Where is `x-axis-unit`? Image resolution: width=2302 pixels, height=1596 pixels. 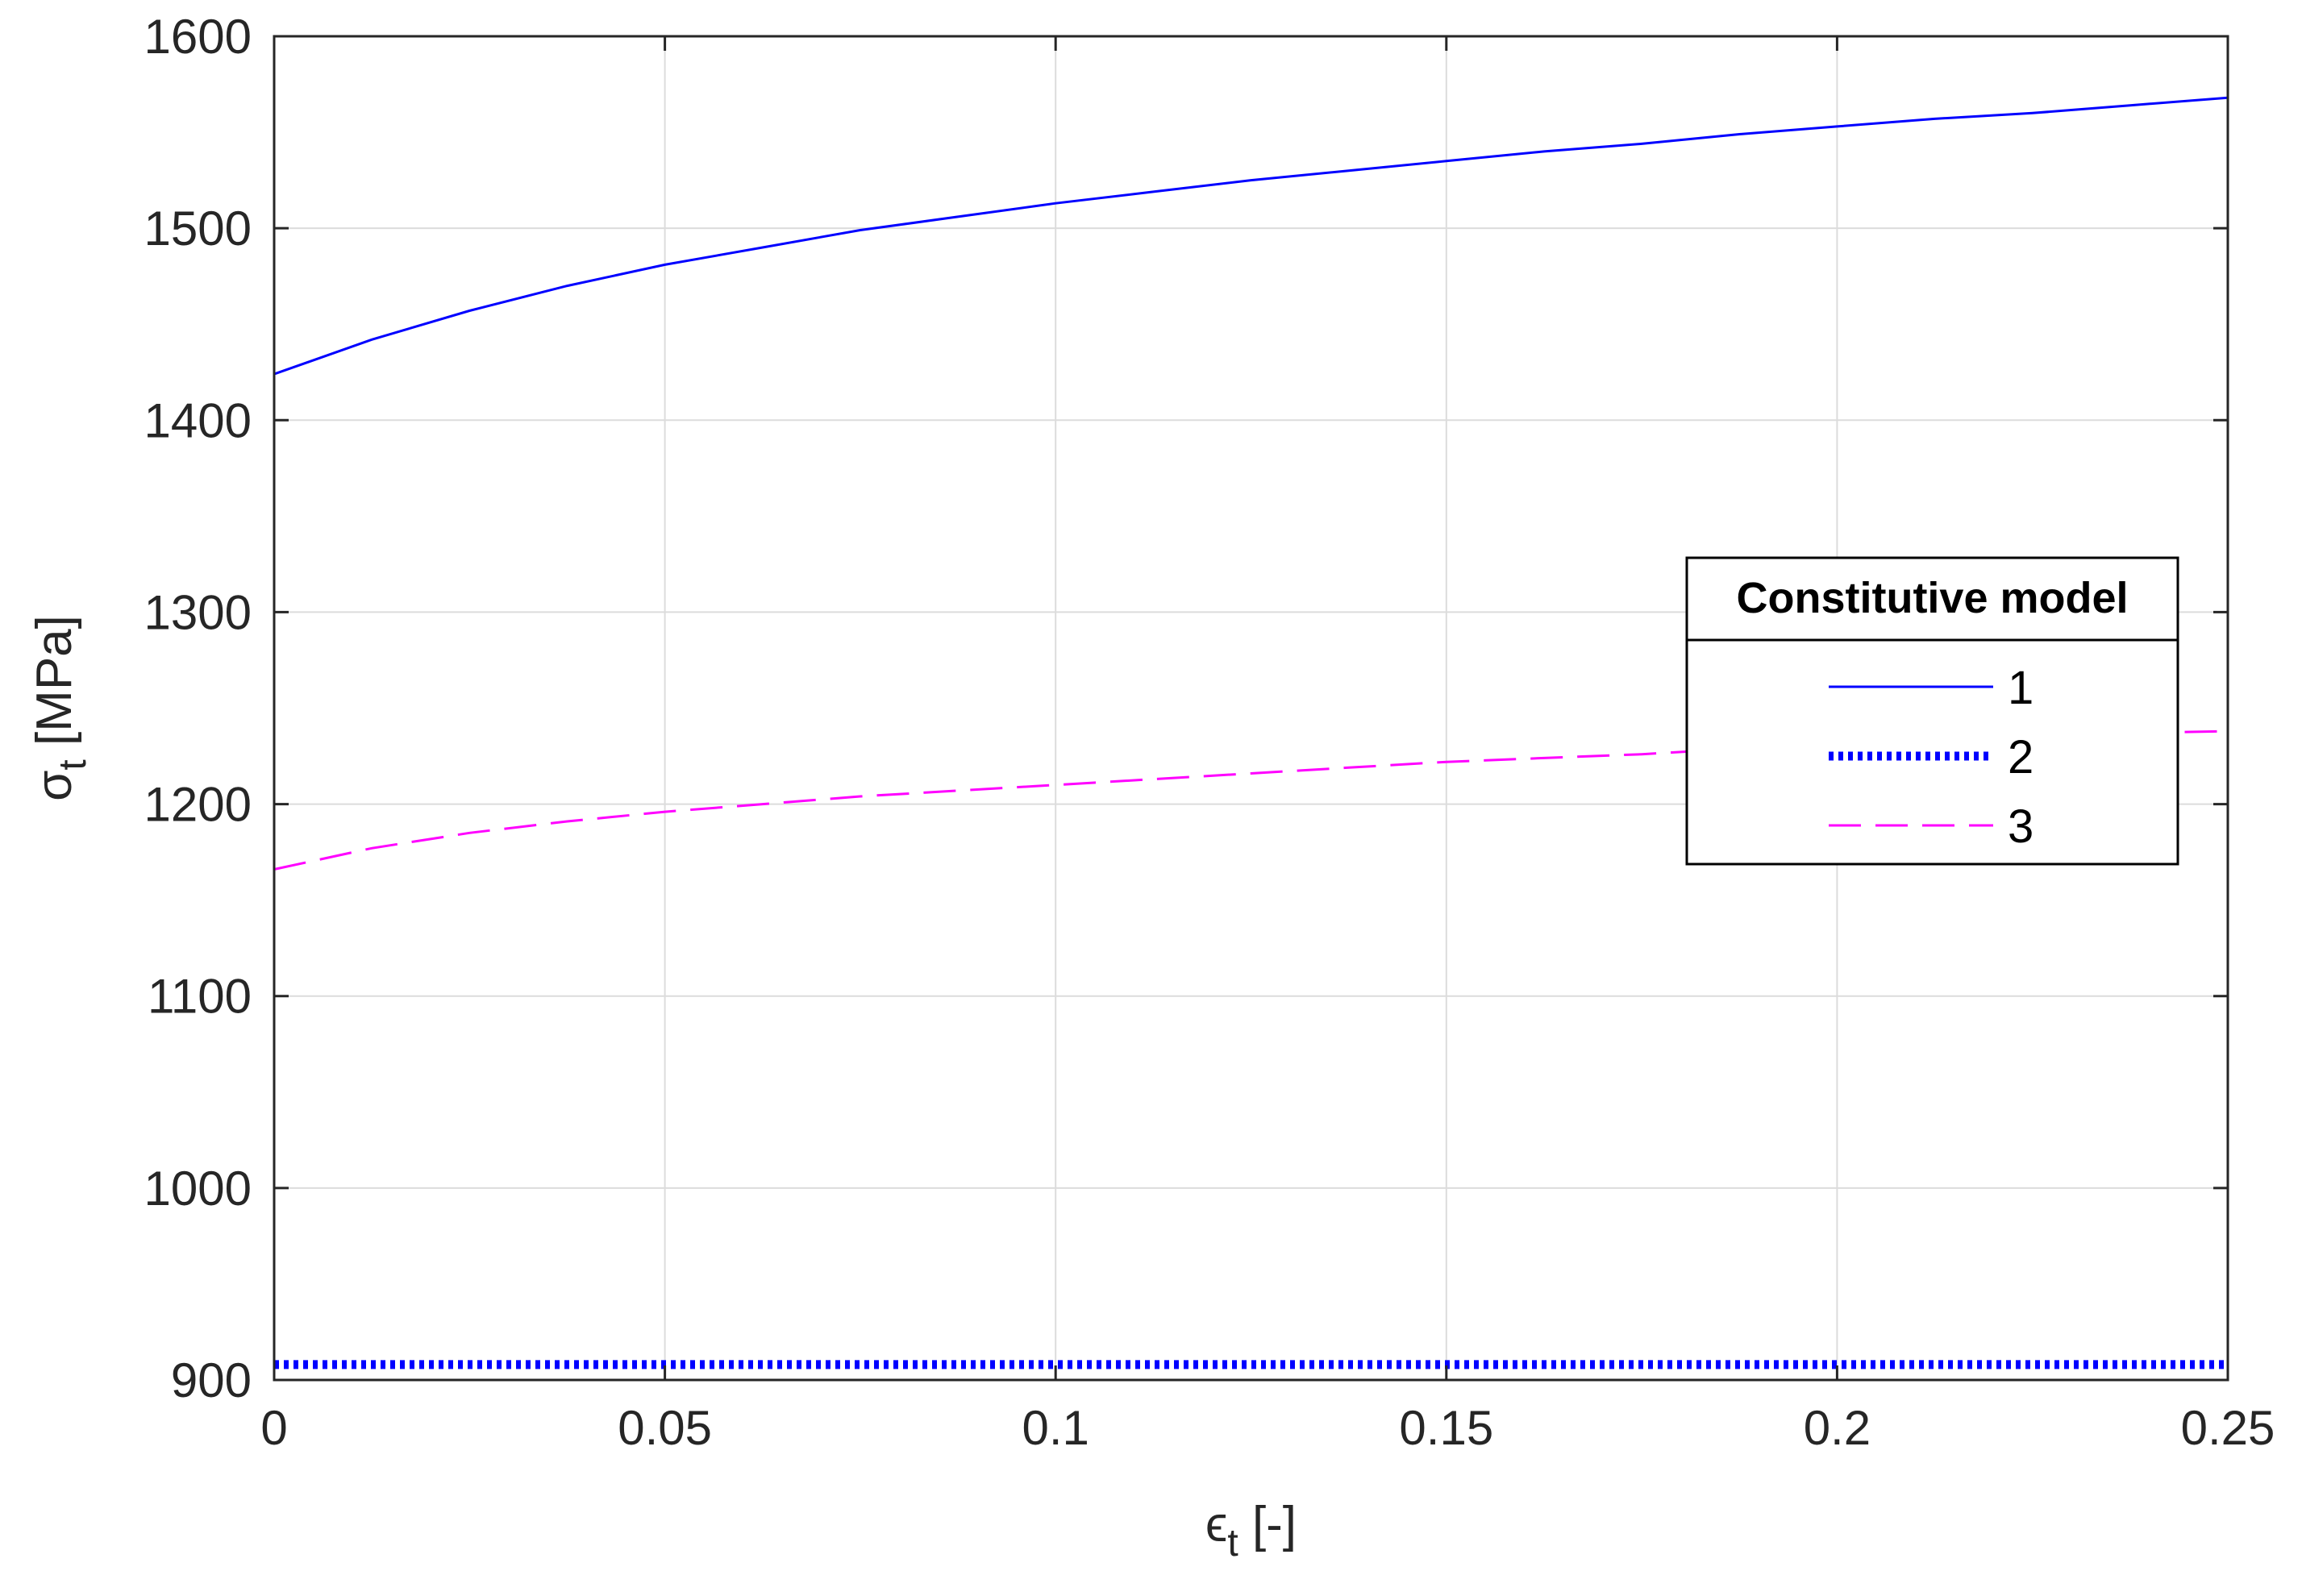
x-axis-unit is located at coordinates (1245, 1524).